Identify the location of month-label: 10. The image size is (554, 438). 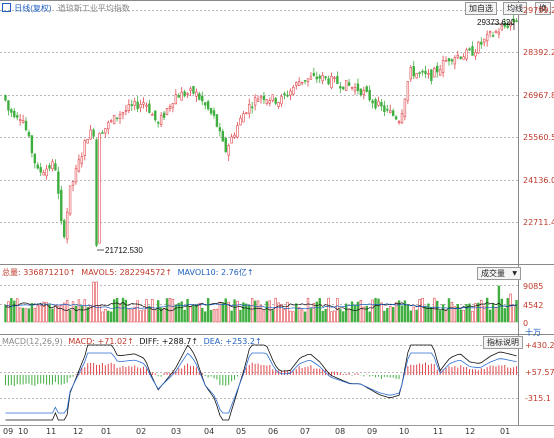
(404, 431).